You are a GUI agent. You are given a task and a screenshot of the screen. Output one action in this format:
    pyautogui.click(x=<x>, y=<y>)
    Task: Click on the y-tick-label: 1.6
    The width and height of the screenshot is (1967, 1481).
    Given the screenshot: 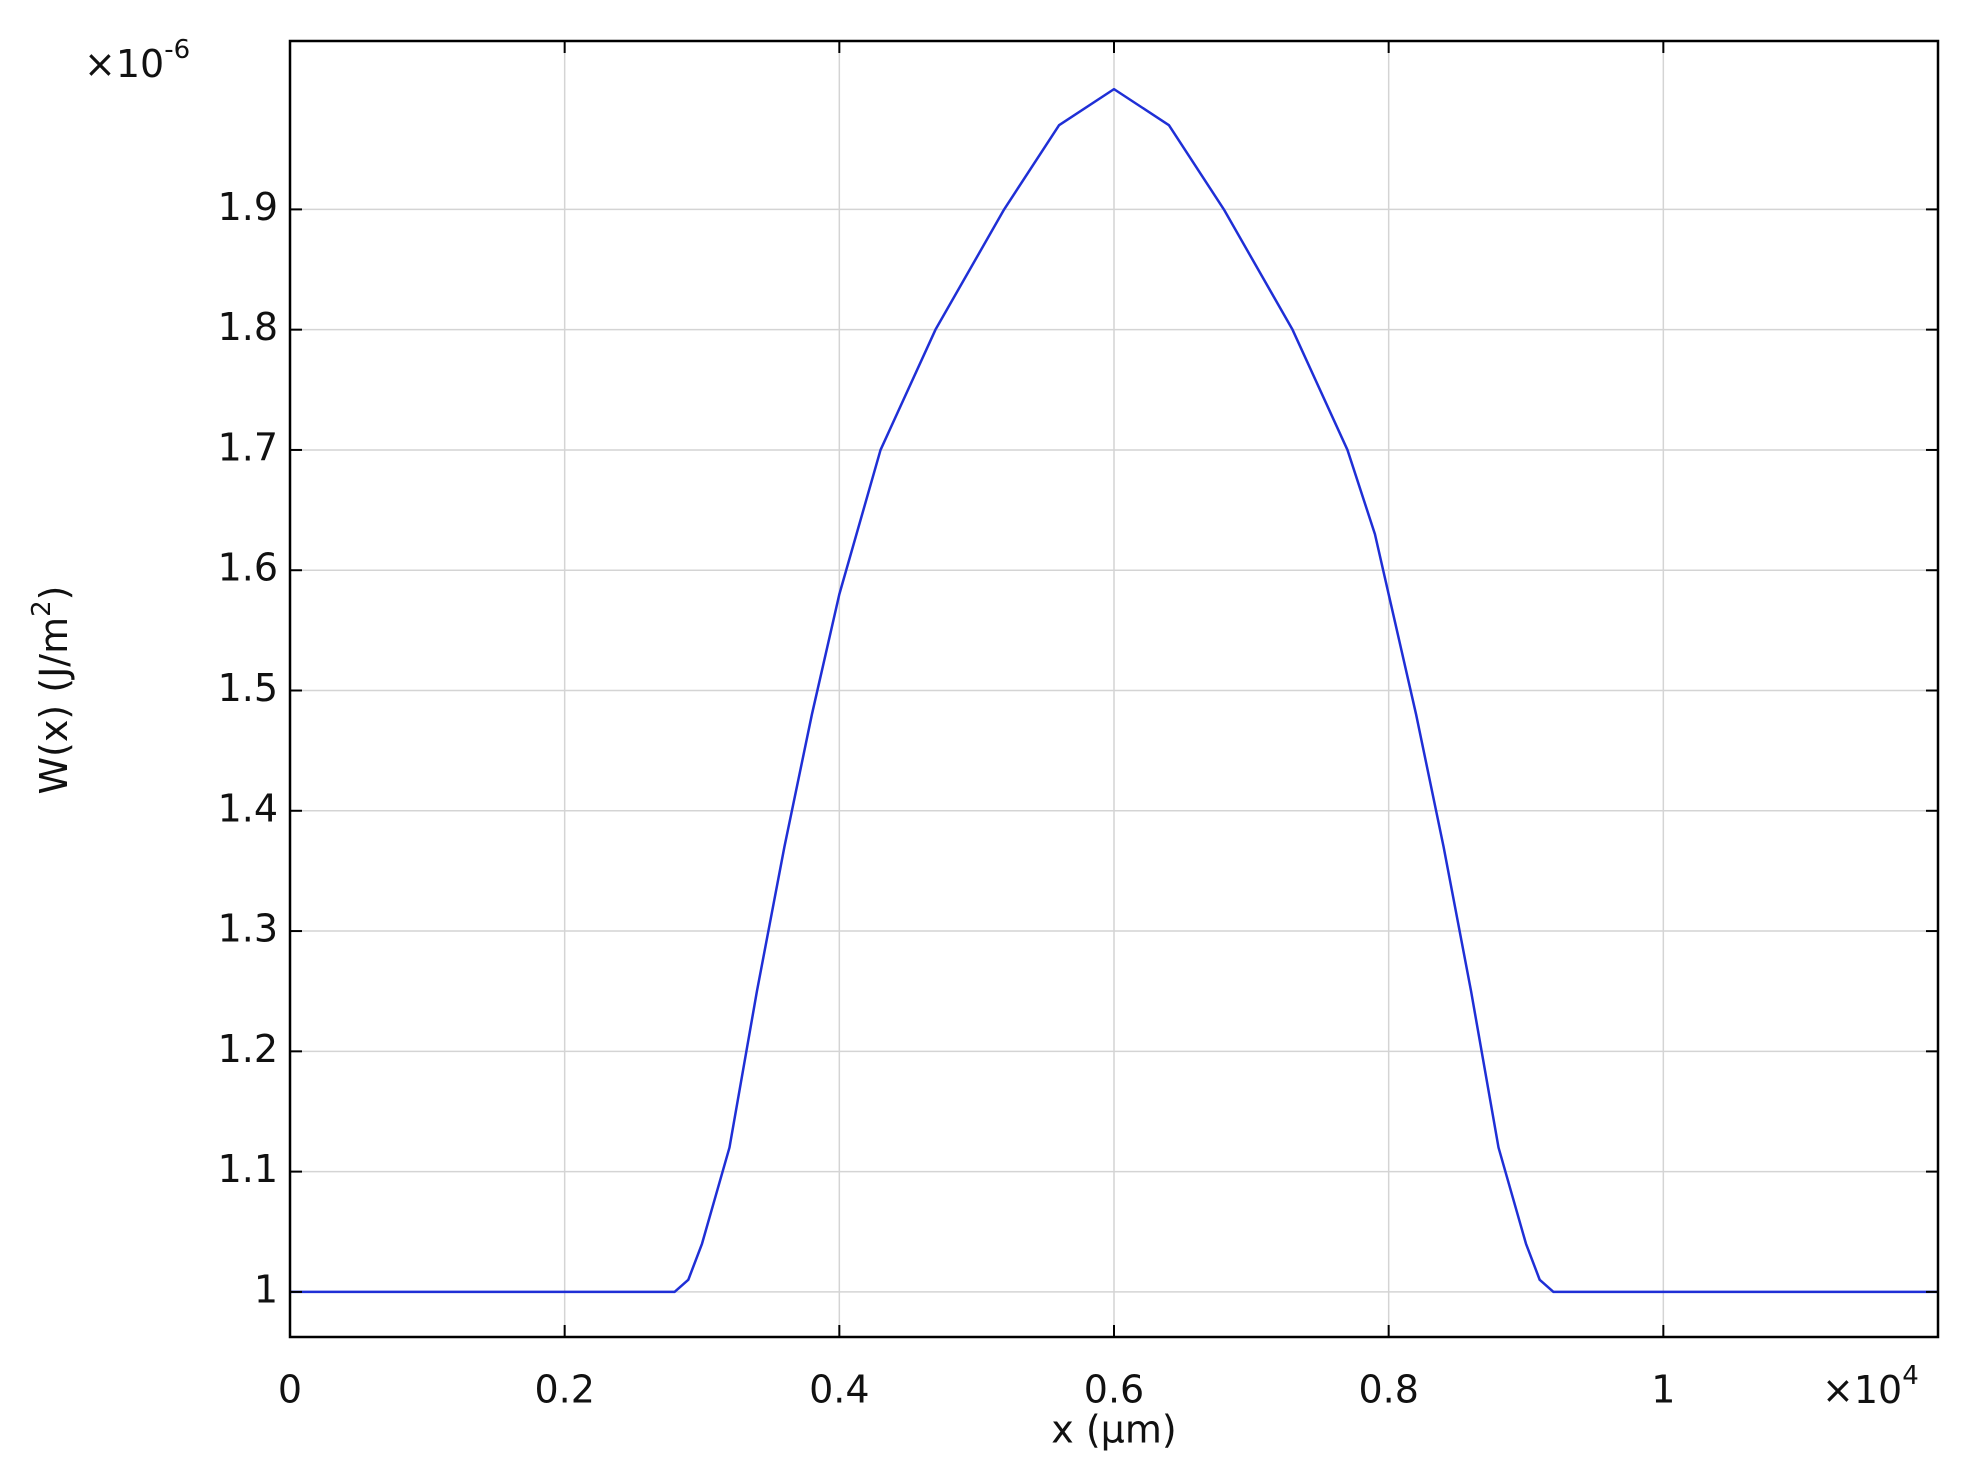 What is the action you would take?
    pyautogui.click(x=248, y=568)
    